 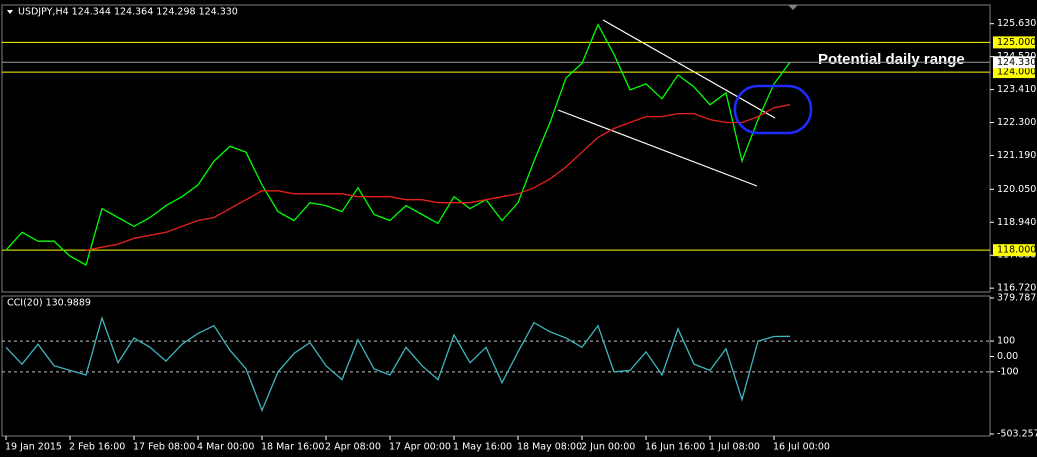 I want to click on y-tick-label: -100, so click(x=1008, y=371).